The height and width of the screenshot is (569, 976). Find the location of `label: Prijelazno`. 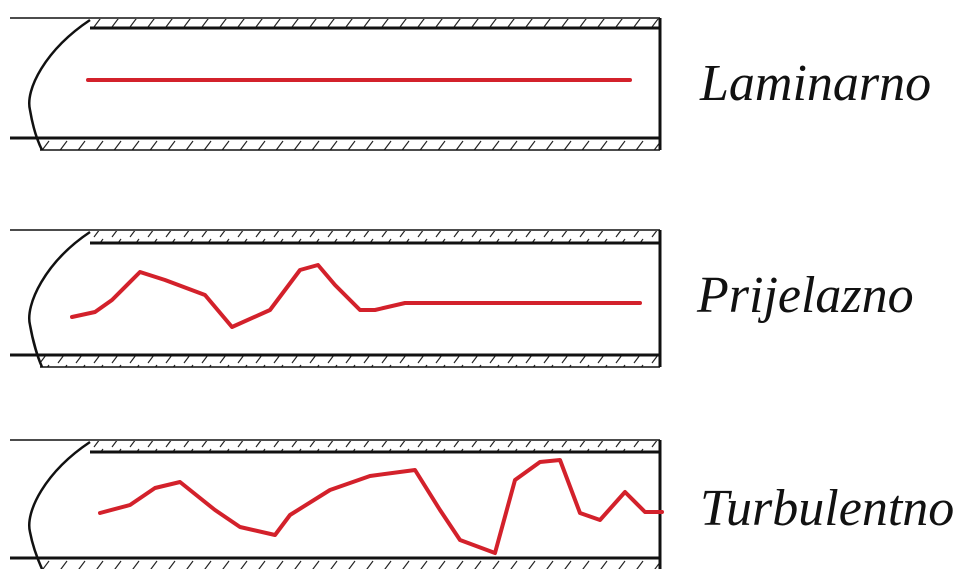

label: Prijelazno is located at coordinates (805, 295).